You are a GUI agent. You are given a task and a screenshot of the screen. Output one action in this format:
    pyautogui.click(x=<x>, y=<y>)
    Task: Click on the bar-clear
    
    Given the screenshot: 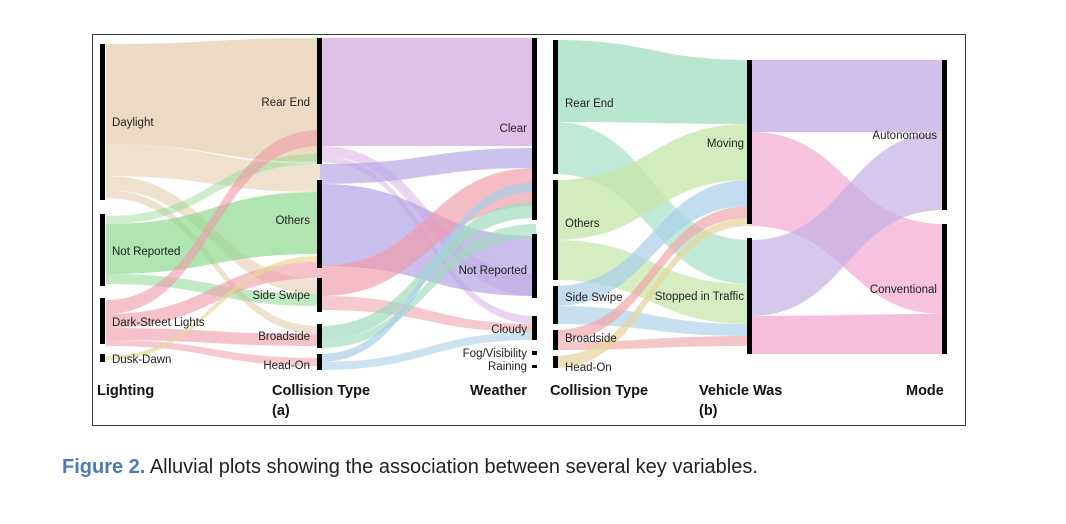 What is the action you would take?
    pyautogui.click(x=534, y=129)
    